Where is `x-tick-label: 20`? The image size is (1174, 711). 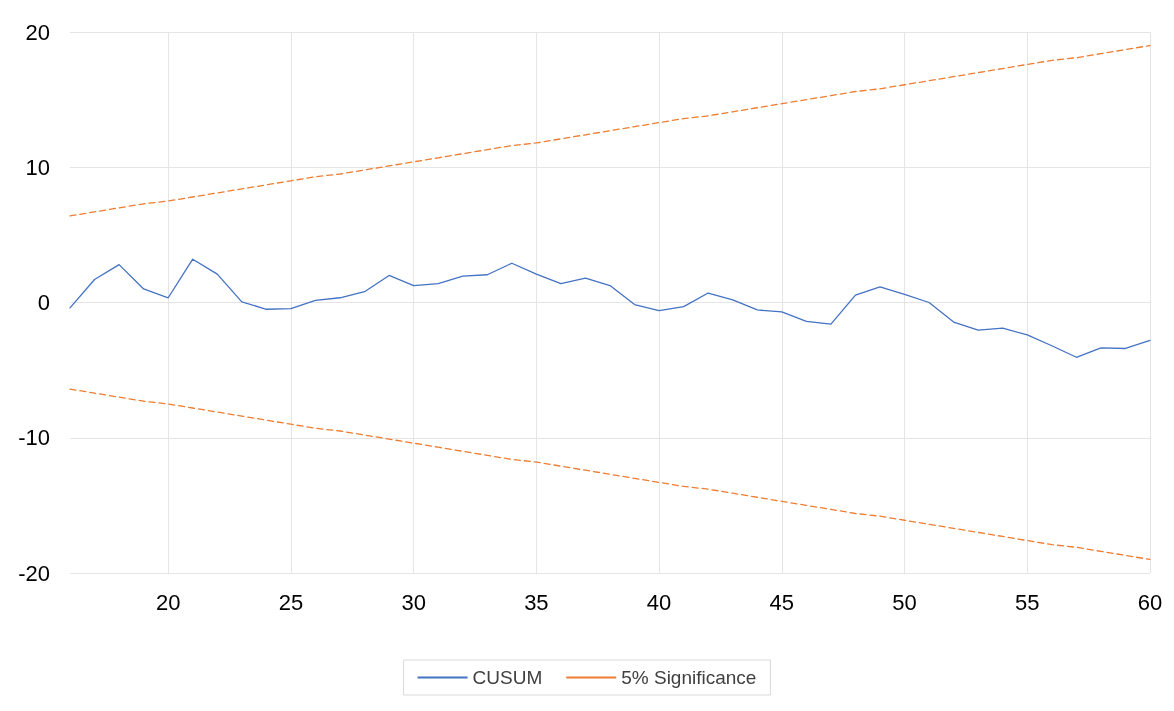
x-tick-label: 20 is located at coordinates (168, 602).